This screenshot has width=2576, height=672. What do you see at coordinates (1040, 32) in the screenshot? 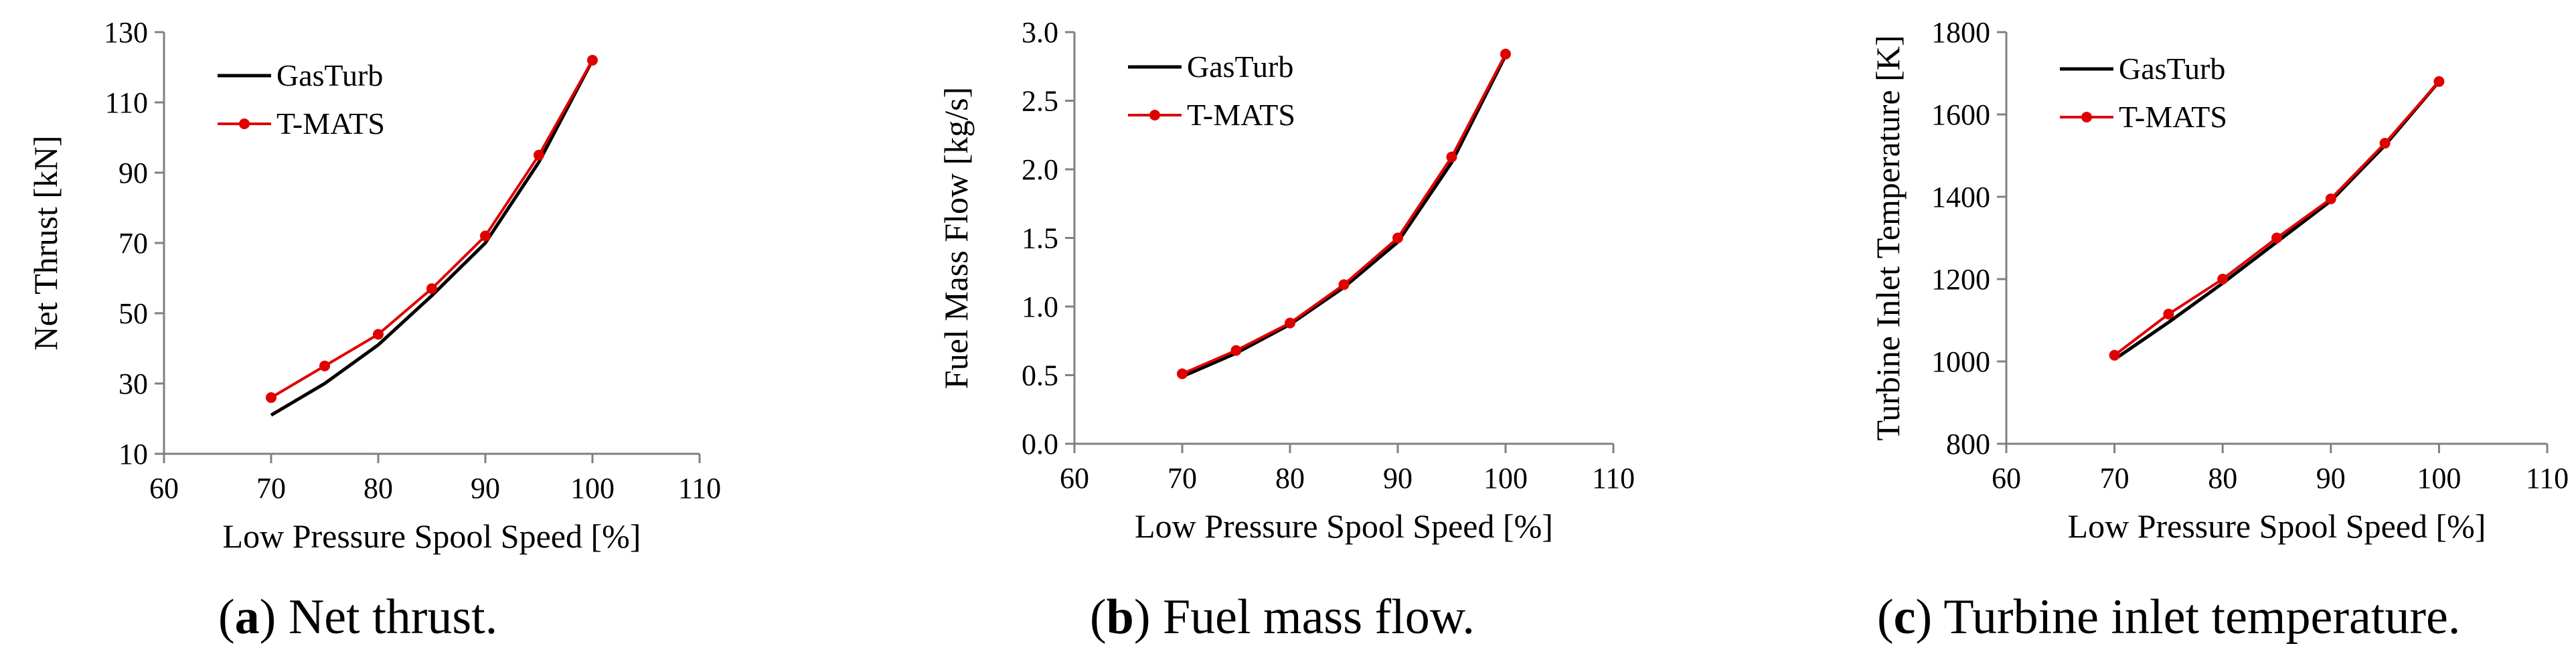
I see `y-tick-label-b: 3.0` at bounding box center [1040, 32].